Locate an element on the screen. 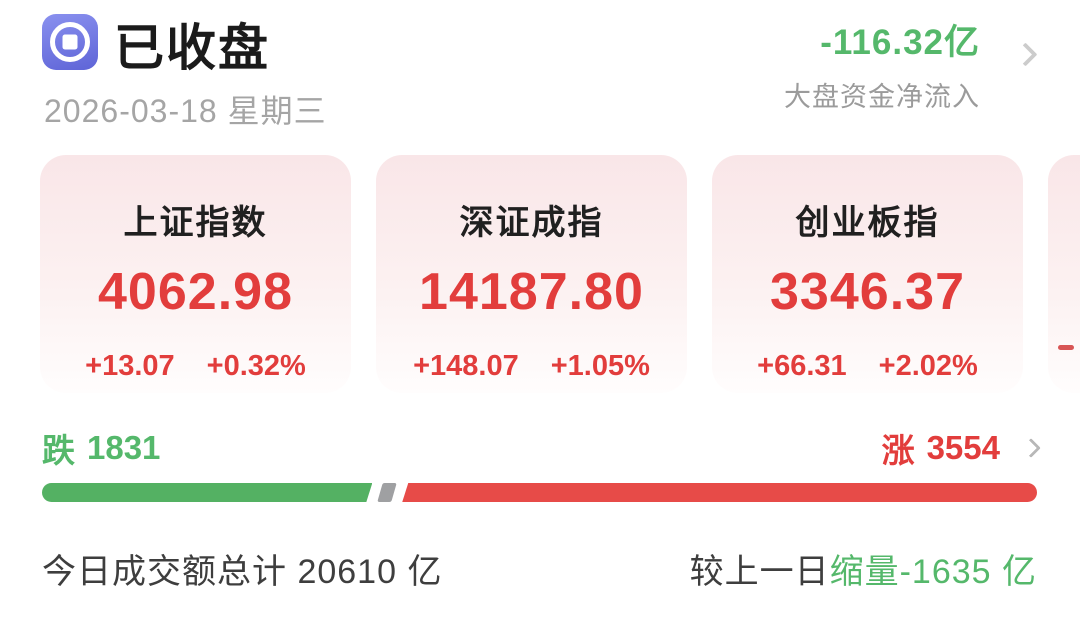  net-flow-summary: -116.32亿 大盘资金净流入 is located at coordinates (882, 64).